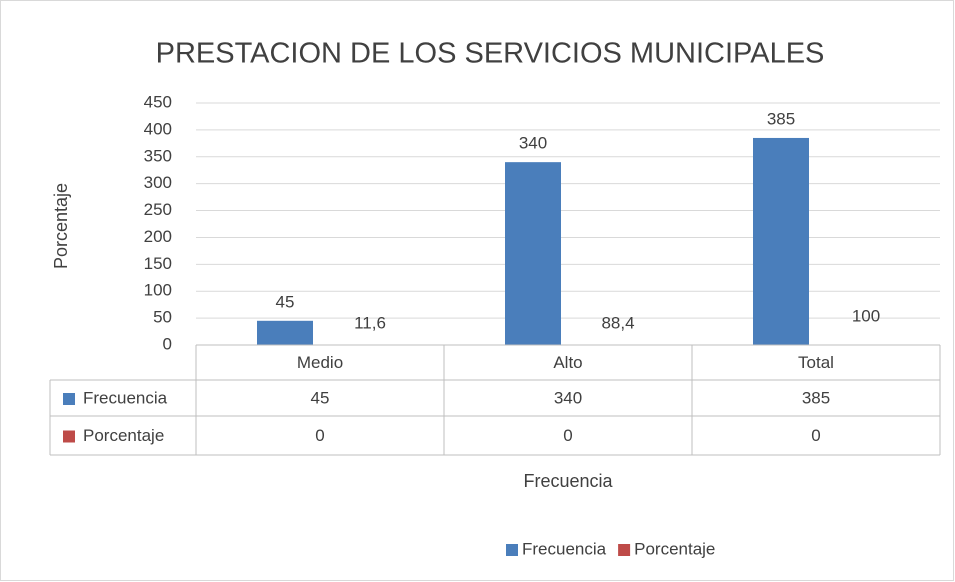 Image resolution: width=955 pixels, height=582 pixels. Describe the element at coordinates (158, 101) in the screenshot. I see `y-tick-label: 450` at that location.